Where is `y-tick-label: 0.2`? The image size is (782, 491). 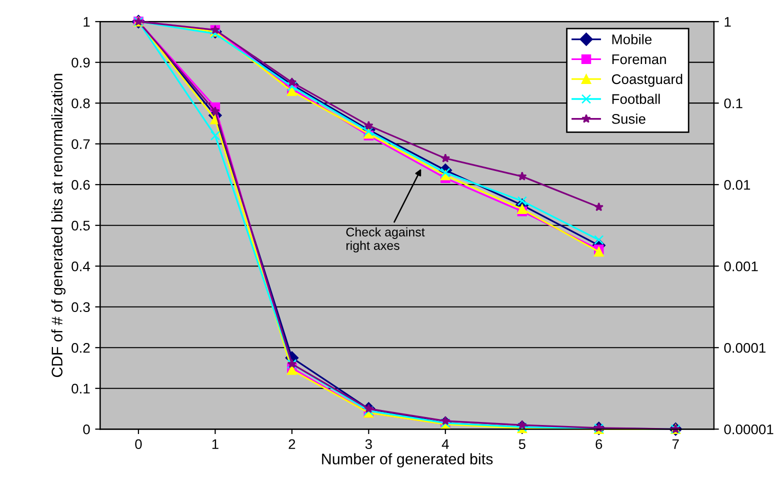 y-tick-label: 0.2 is located at coordinates (81, 347).